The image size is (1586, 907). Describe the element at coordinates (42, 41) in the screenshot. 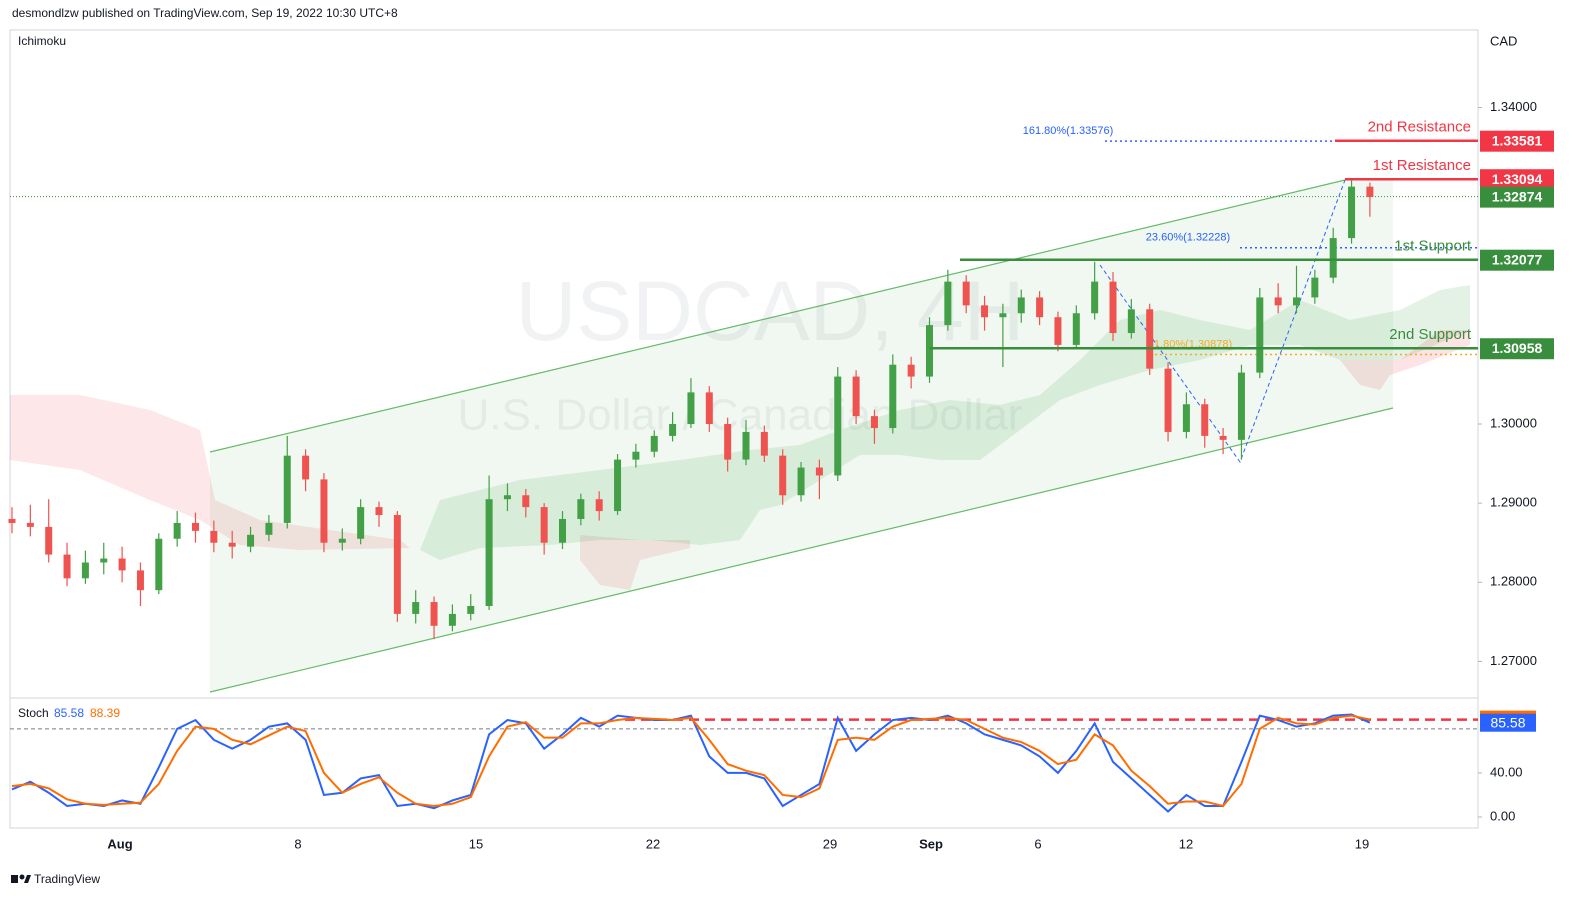

I see `indicator-name: Ichimoku` at that location.